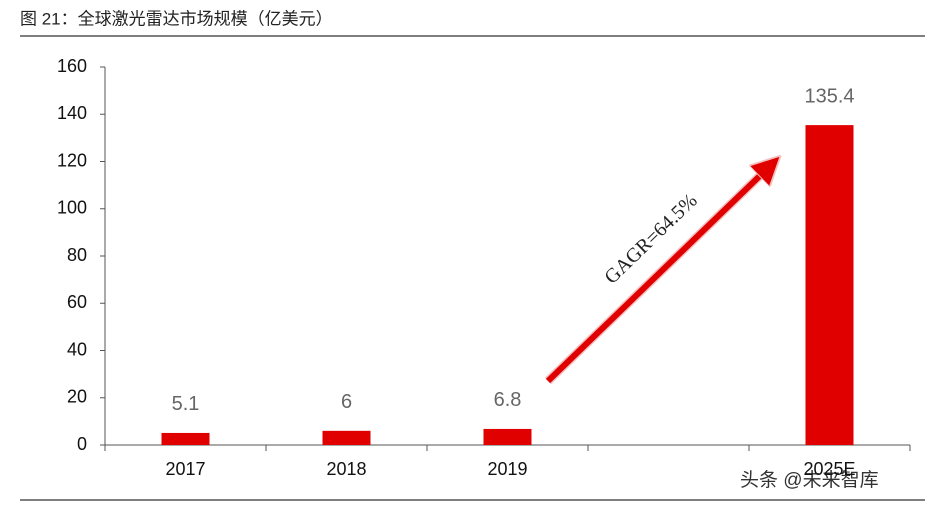 This screenshot has width=925, height=507. I want to click on value-label: 6.8, so click(508, 400).